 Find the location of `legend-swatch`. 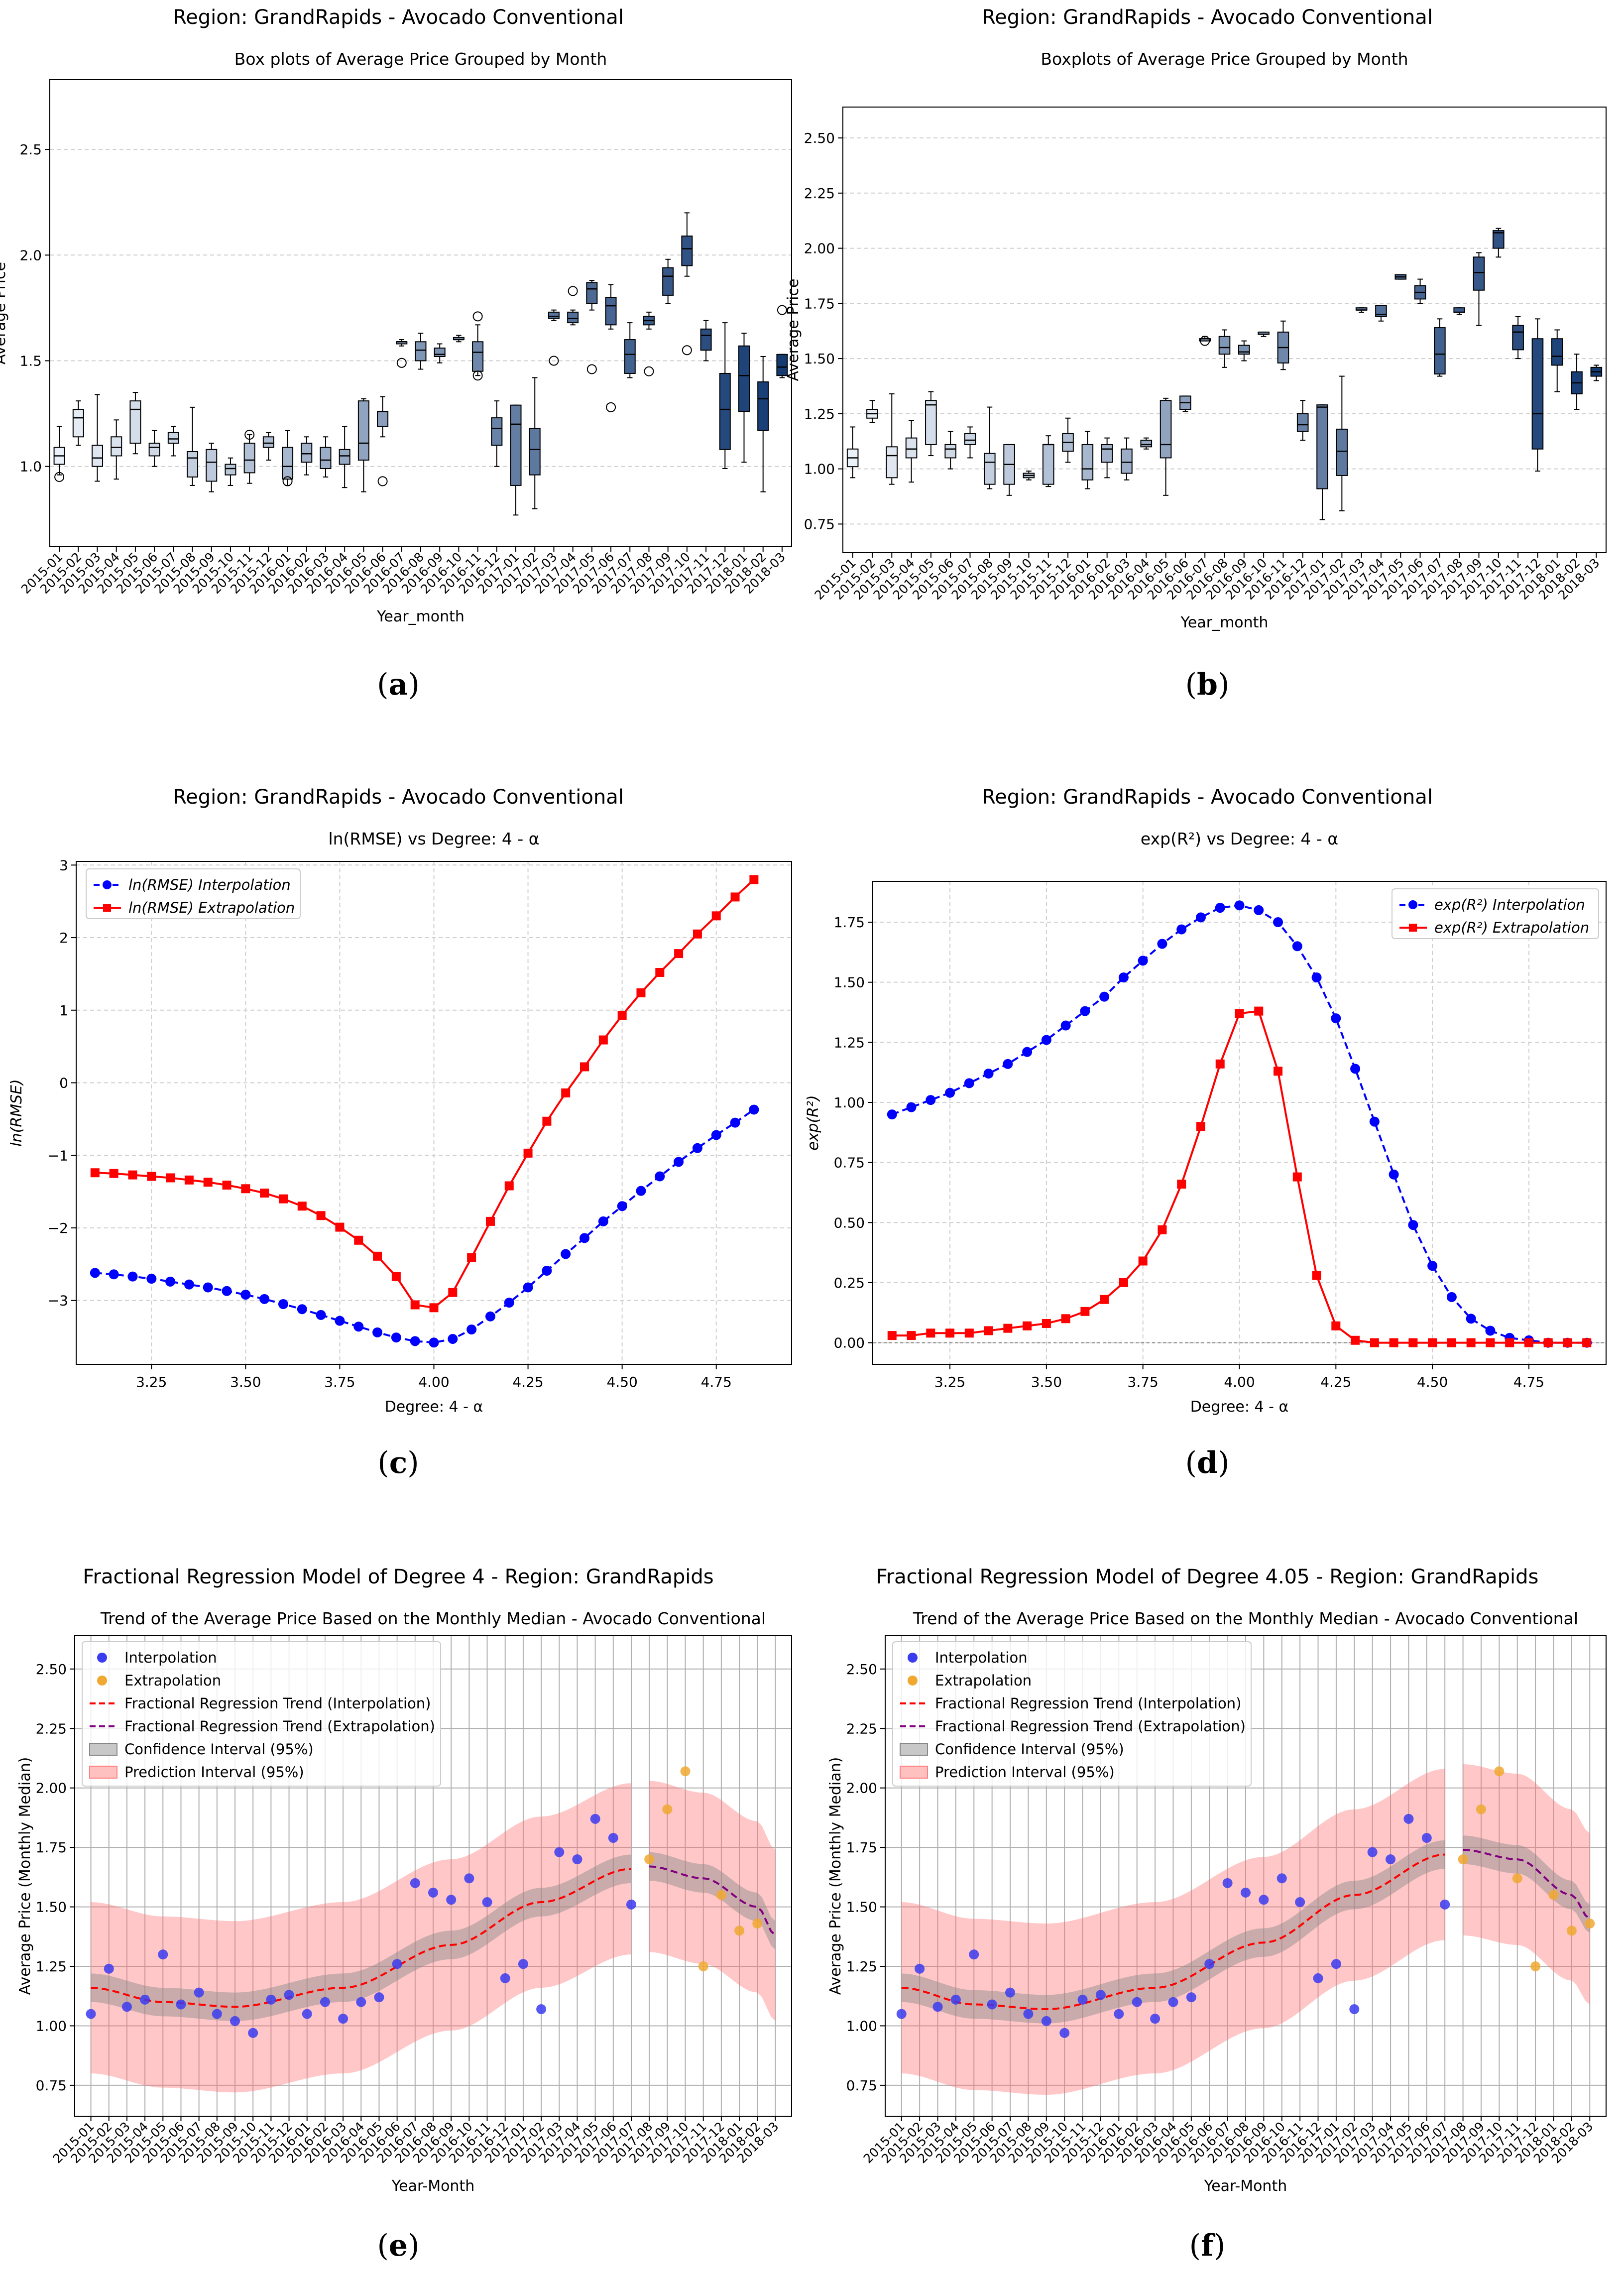

legend-swatch is located at coordinates (914, 1773).